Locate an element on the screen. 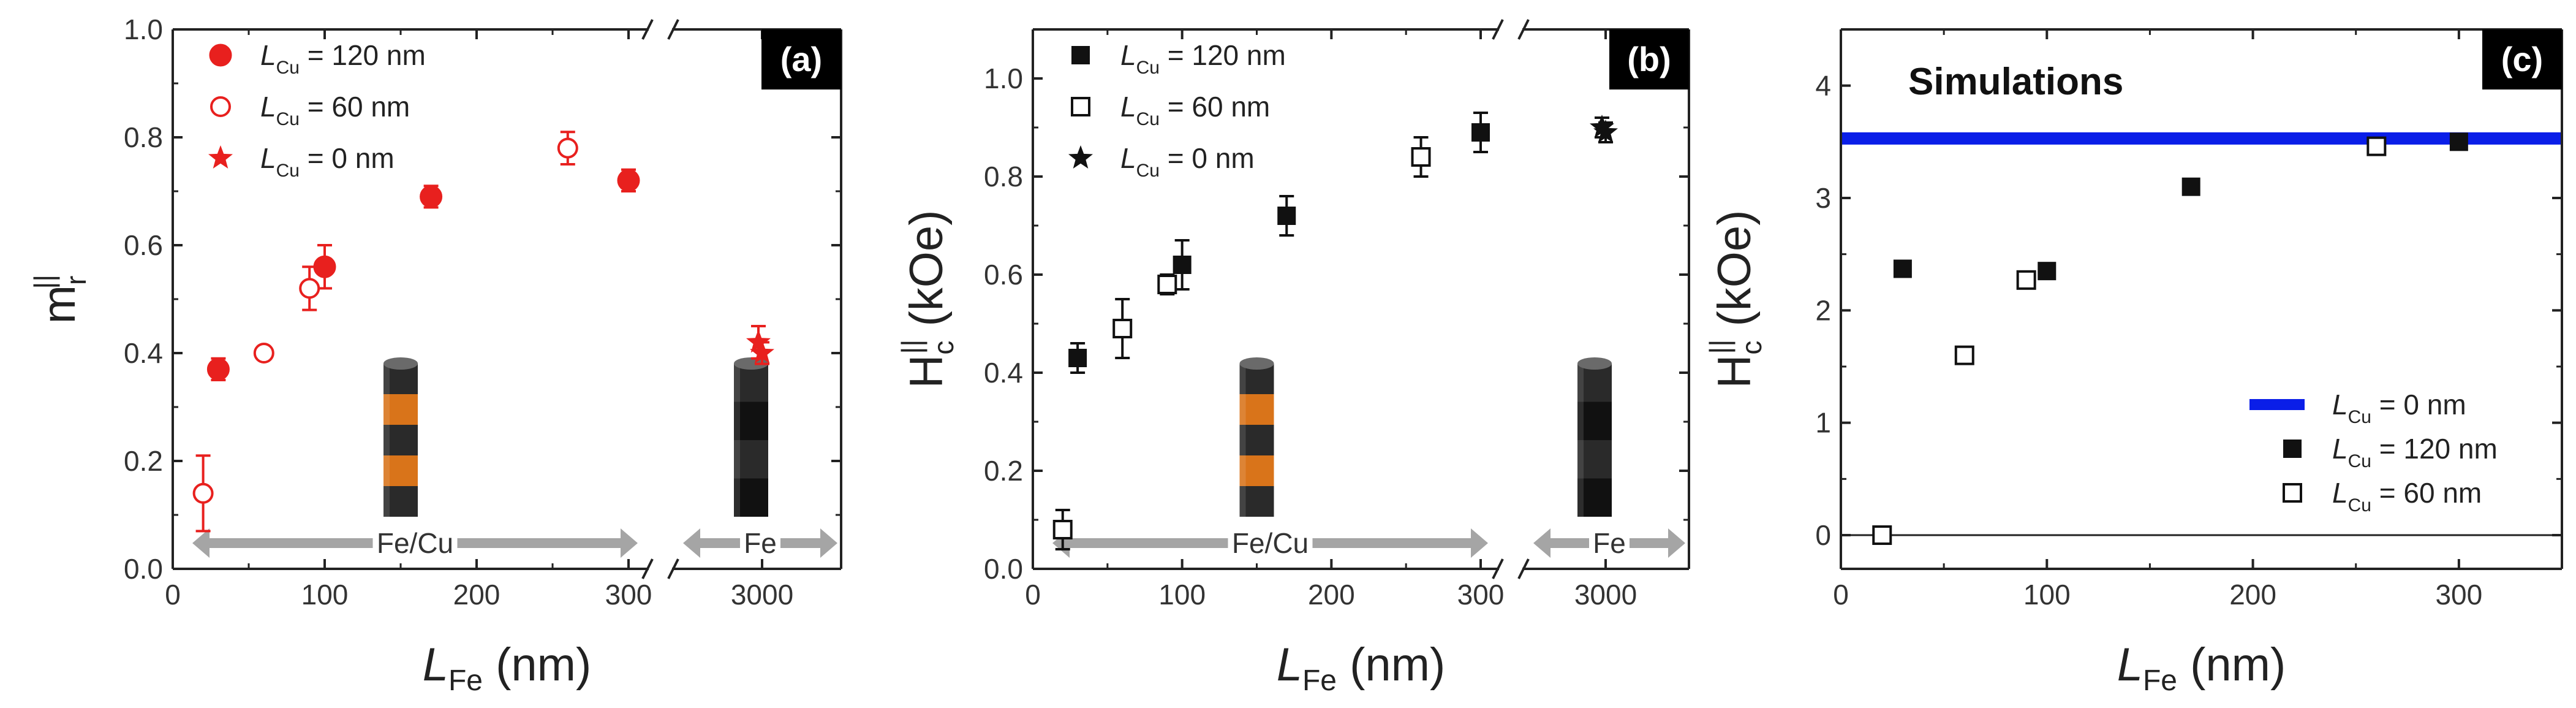 The height and width of the screenshot is (708, 2576). series-open-circle is located at coordinates (385, 332).